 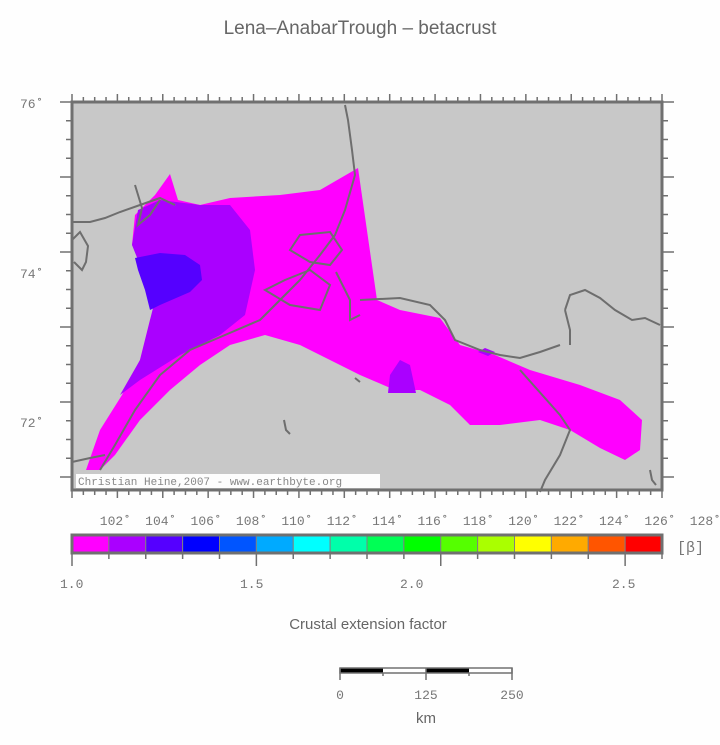 I want to click on lat-label-74: 74˚, so click(x=31, y=274).